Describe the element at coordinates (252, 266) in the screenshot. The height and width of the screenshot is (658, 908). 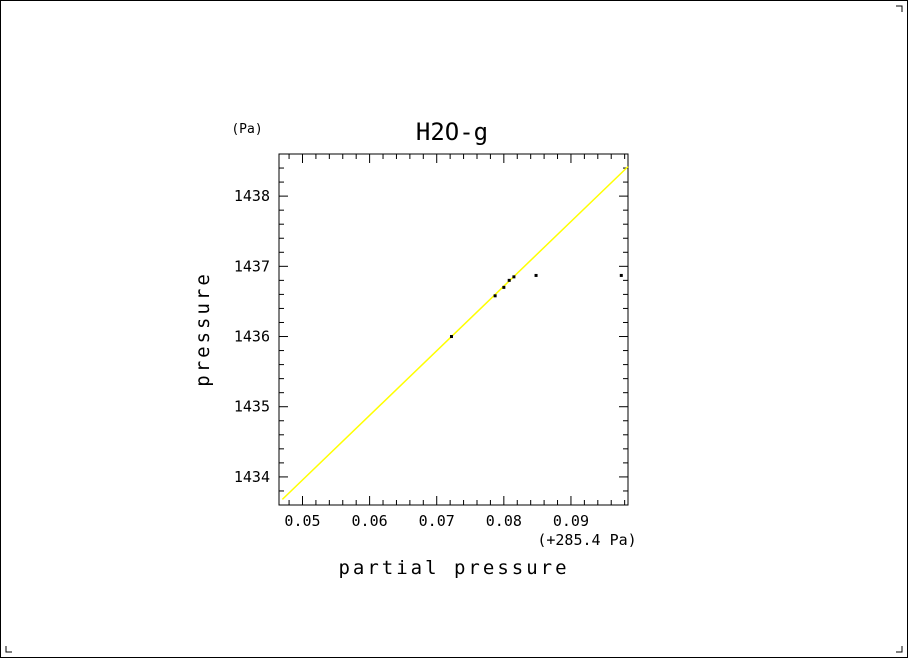
I see `y-tick-label: 1437` at that location.